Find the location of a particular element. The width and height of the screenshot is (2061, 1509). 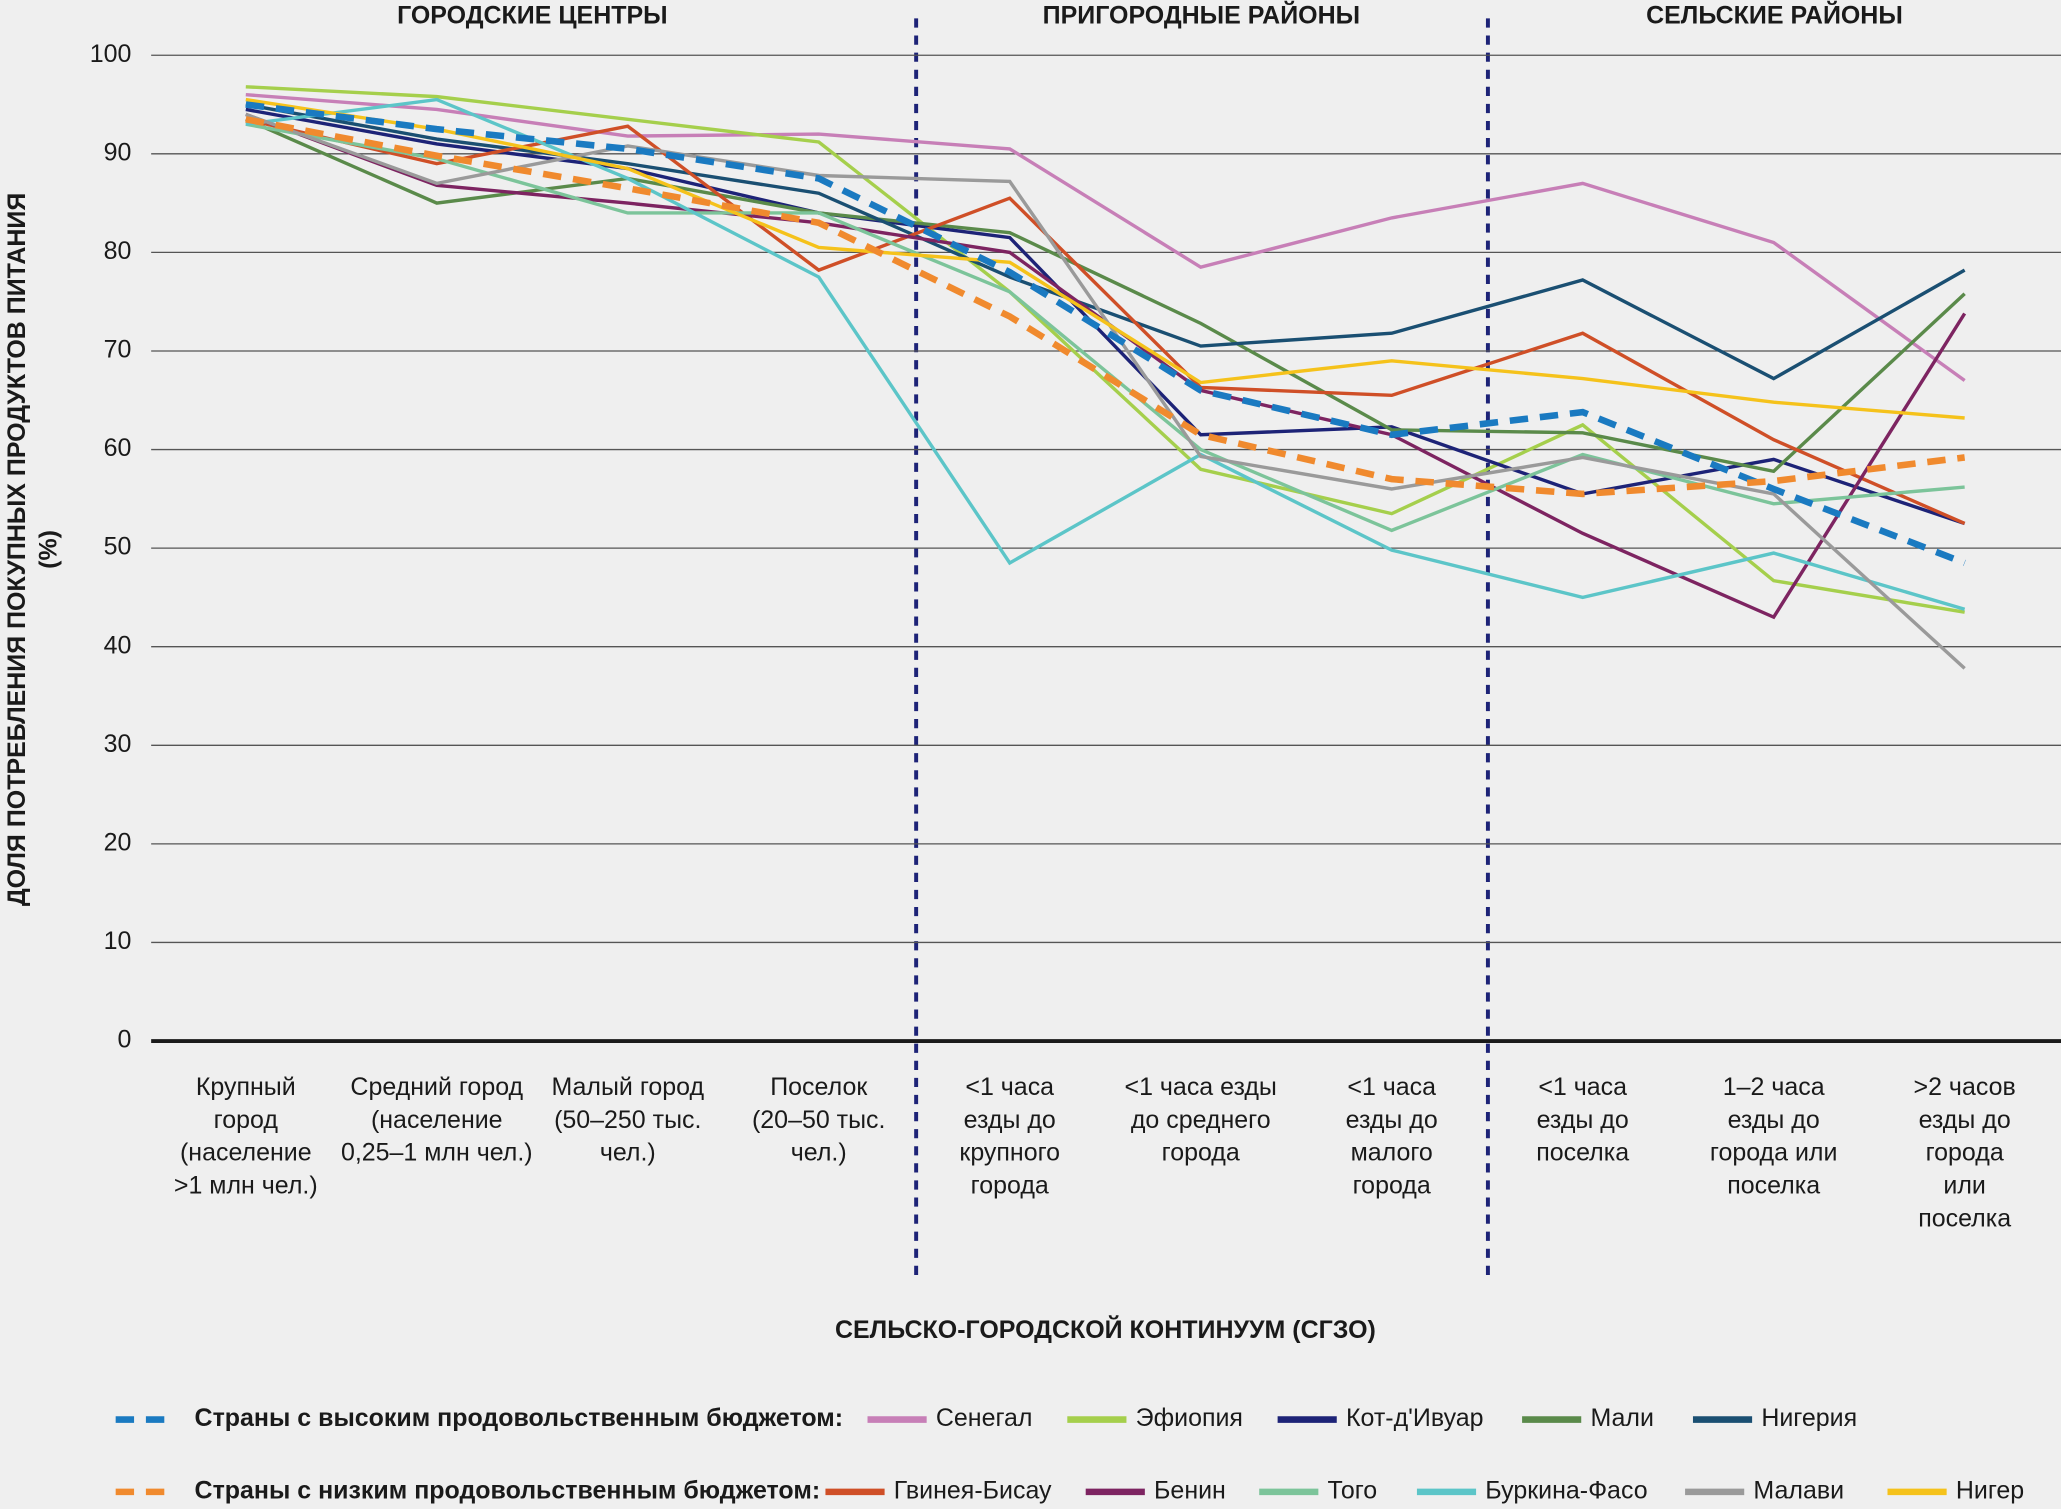

y-tick-label: 60 is located at coordinates (118, 448).